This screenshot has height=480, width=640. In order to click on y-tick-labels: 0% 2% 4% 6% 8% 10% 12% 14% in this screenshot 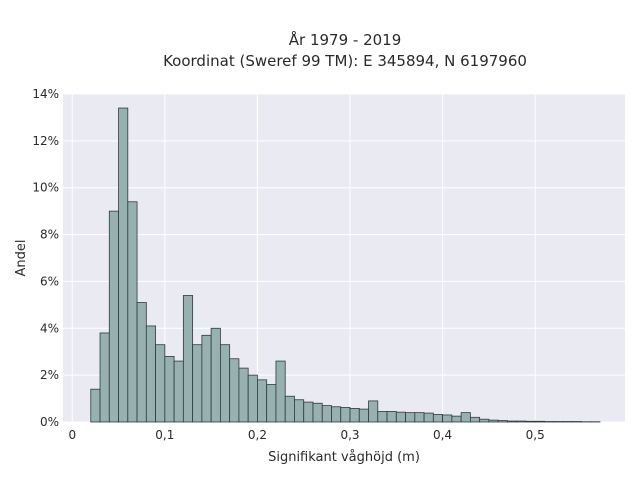, I will do `click(45, 258)`.